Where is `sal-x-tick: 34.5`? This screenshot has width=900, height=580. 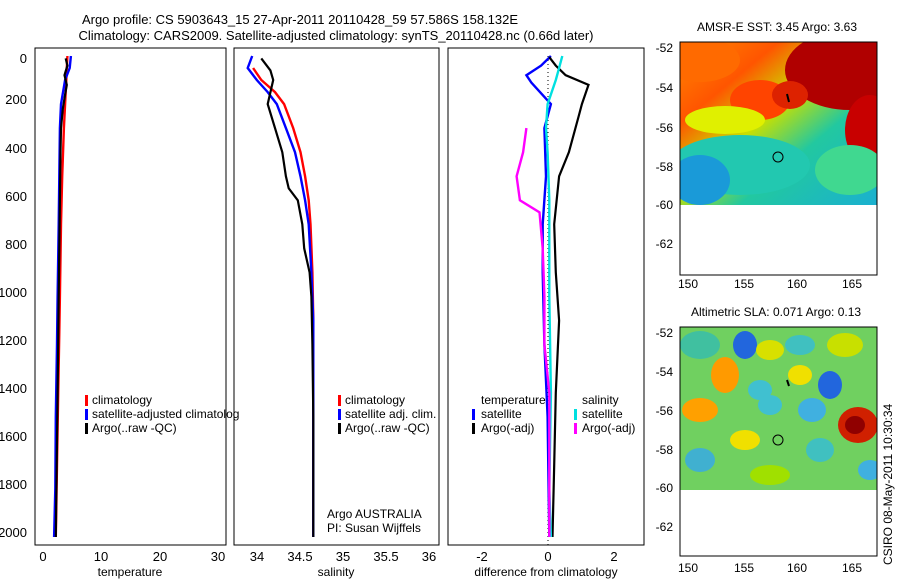
sal-x-tick: 34.5 is located at coordinates (299, 556).